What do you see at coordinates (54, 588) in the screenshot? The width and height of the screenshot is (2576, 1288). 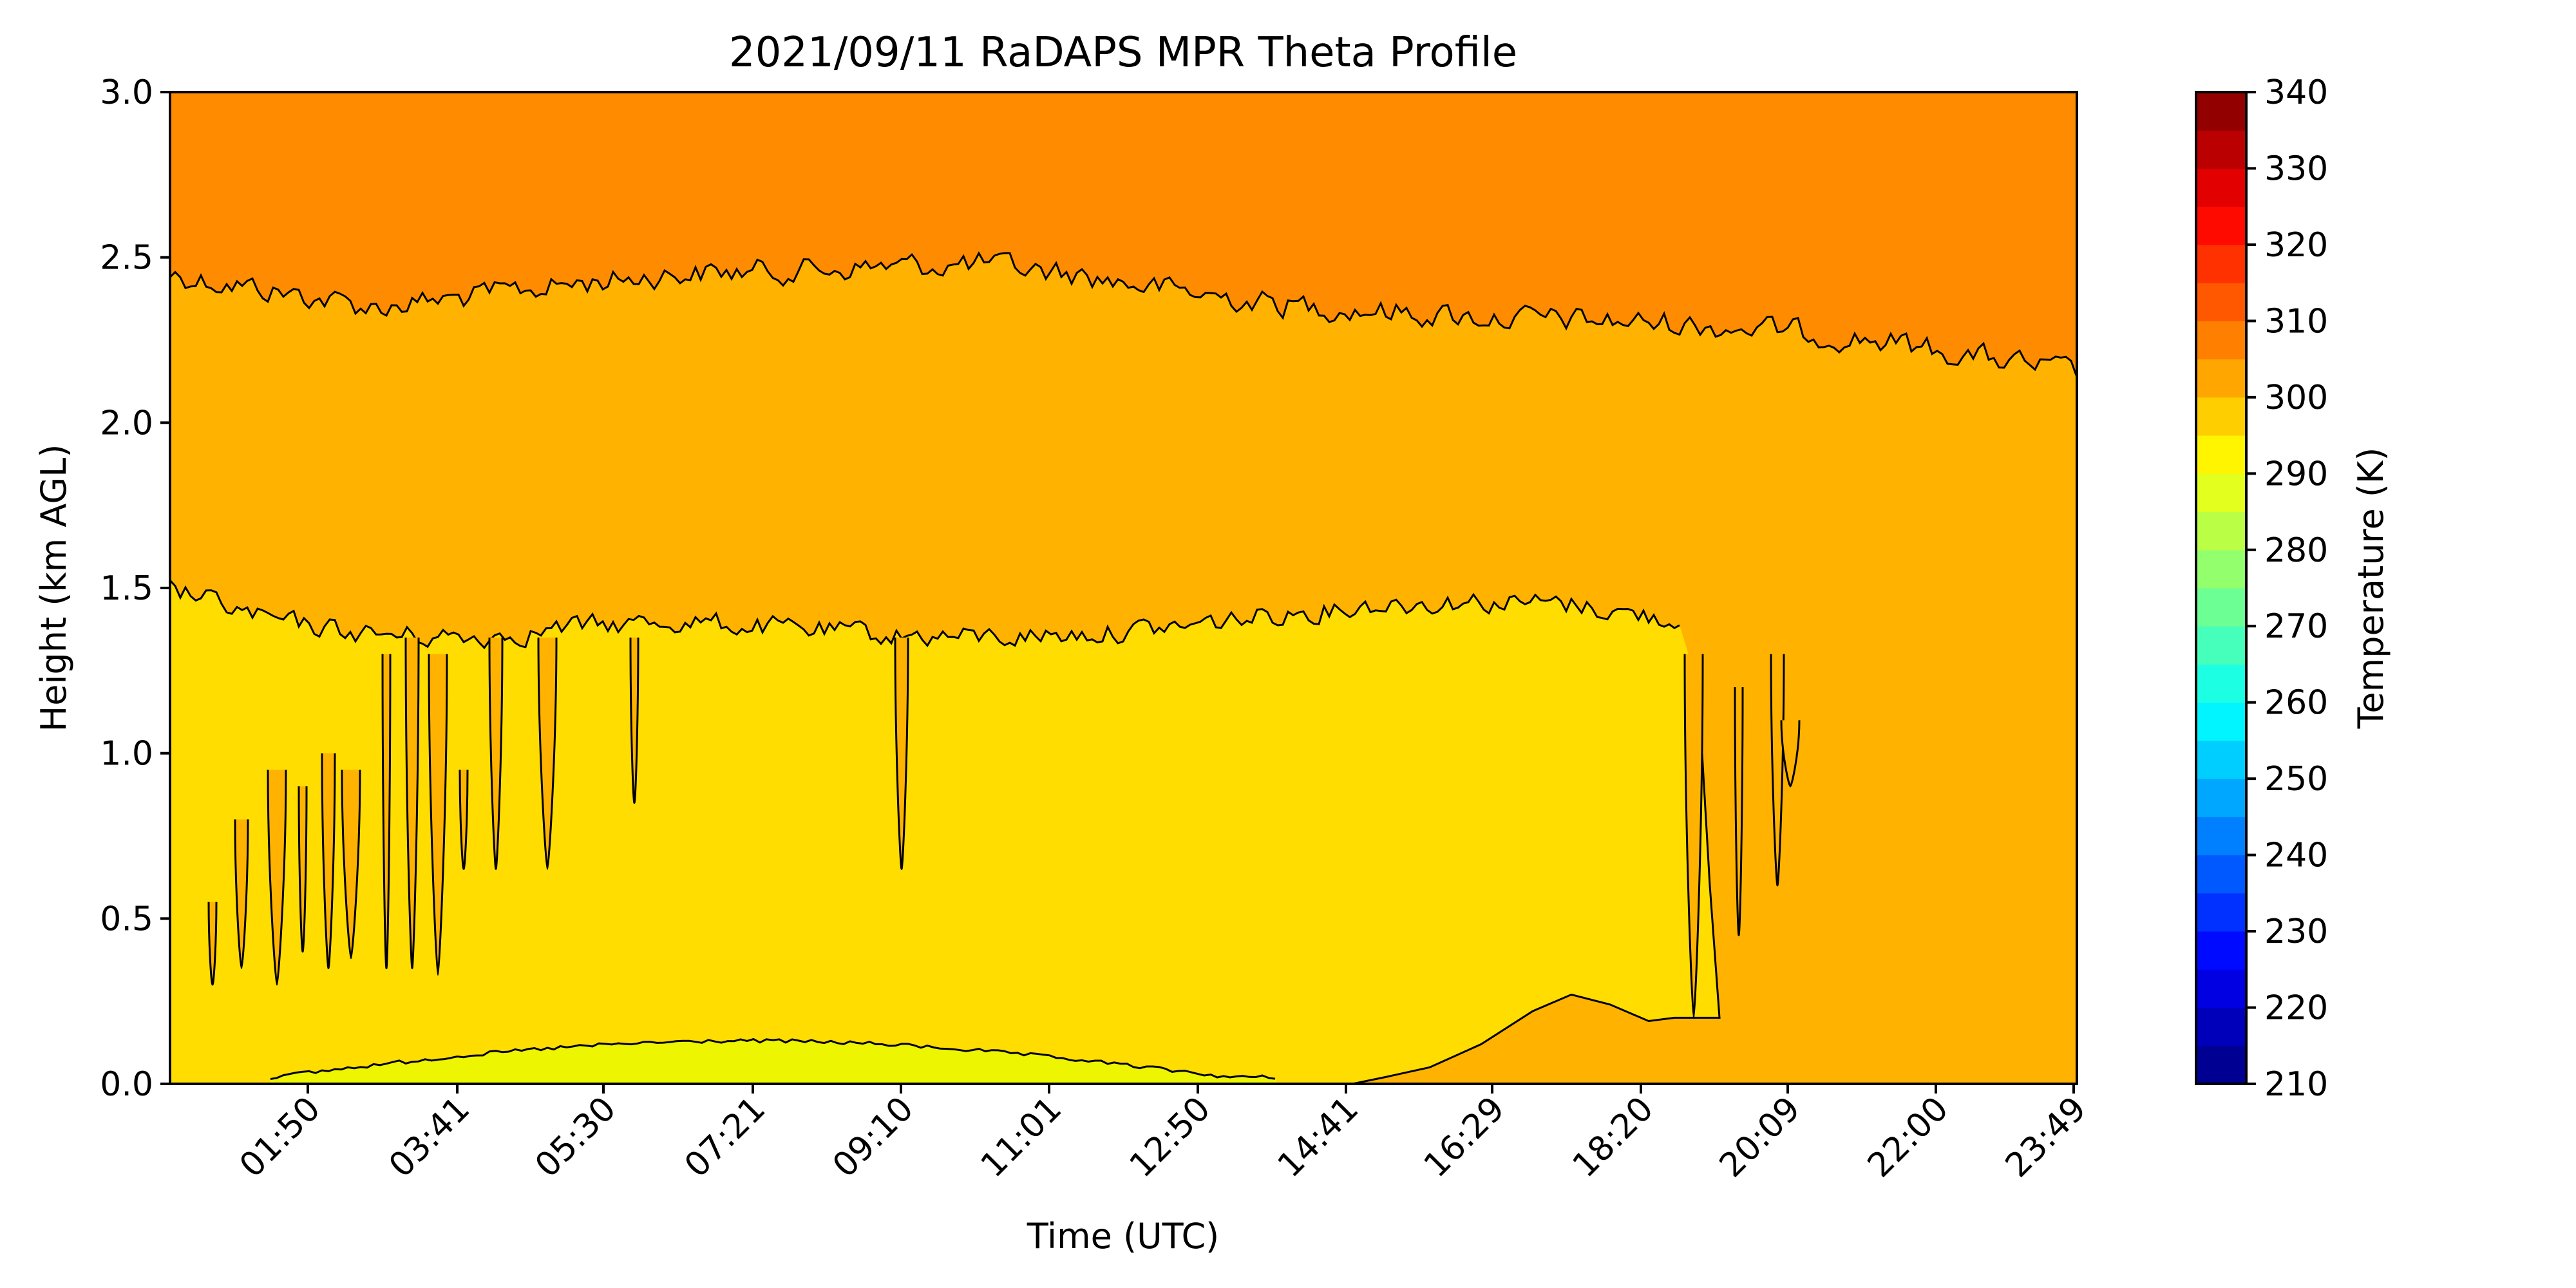 I see `y-axis-label: Height (km AGL)` at bounding box center [54, 588].